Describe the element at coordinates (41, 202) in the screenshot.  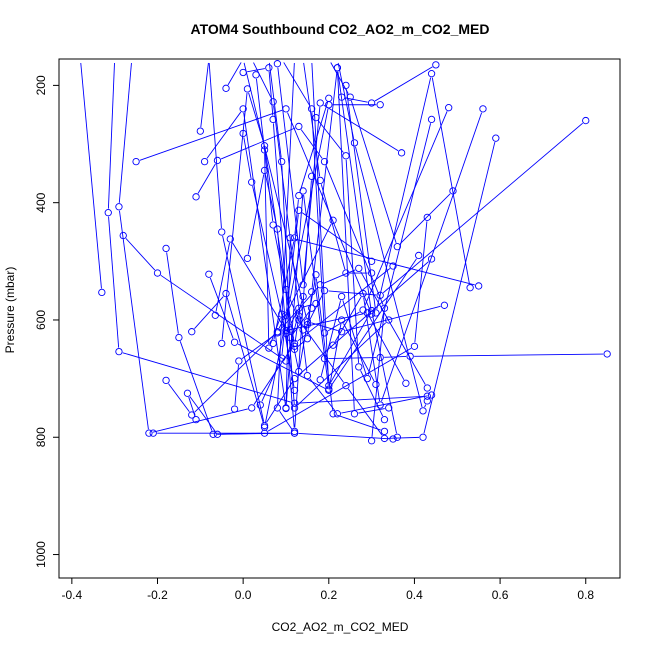
I see `y-tick-label: 400` at that location.